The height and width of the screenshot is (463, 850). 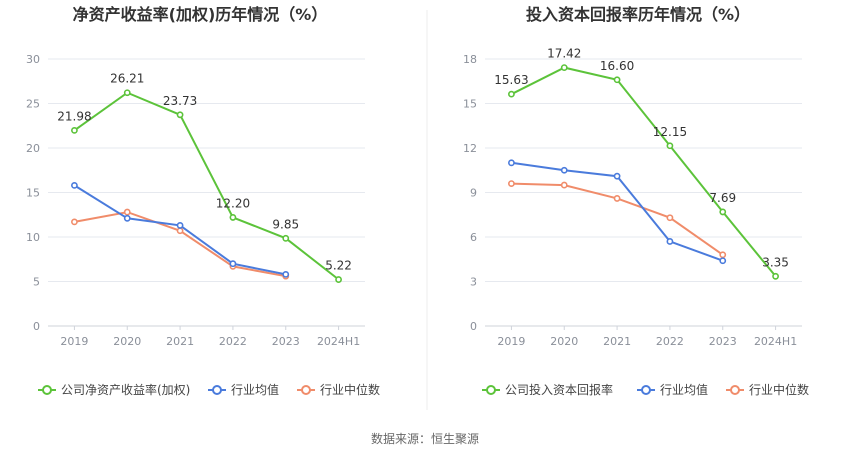 What do you see at coordinates (33, 104) in the screenshot?
I see `y-tick-label: 25` at bounding box center [33, 104].